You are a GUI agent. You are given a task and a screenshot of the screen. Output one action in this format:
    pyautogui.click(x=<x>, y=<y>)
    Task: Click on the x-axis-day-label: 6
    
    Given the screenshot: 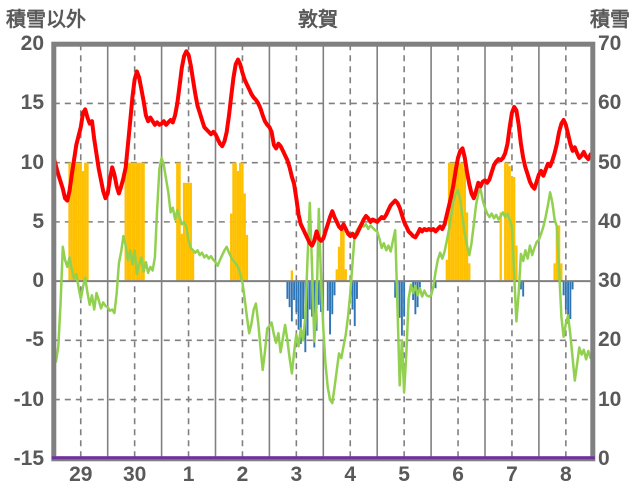 What is the action you would take?
    pyautogui.click(x=458, y=474)
    